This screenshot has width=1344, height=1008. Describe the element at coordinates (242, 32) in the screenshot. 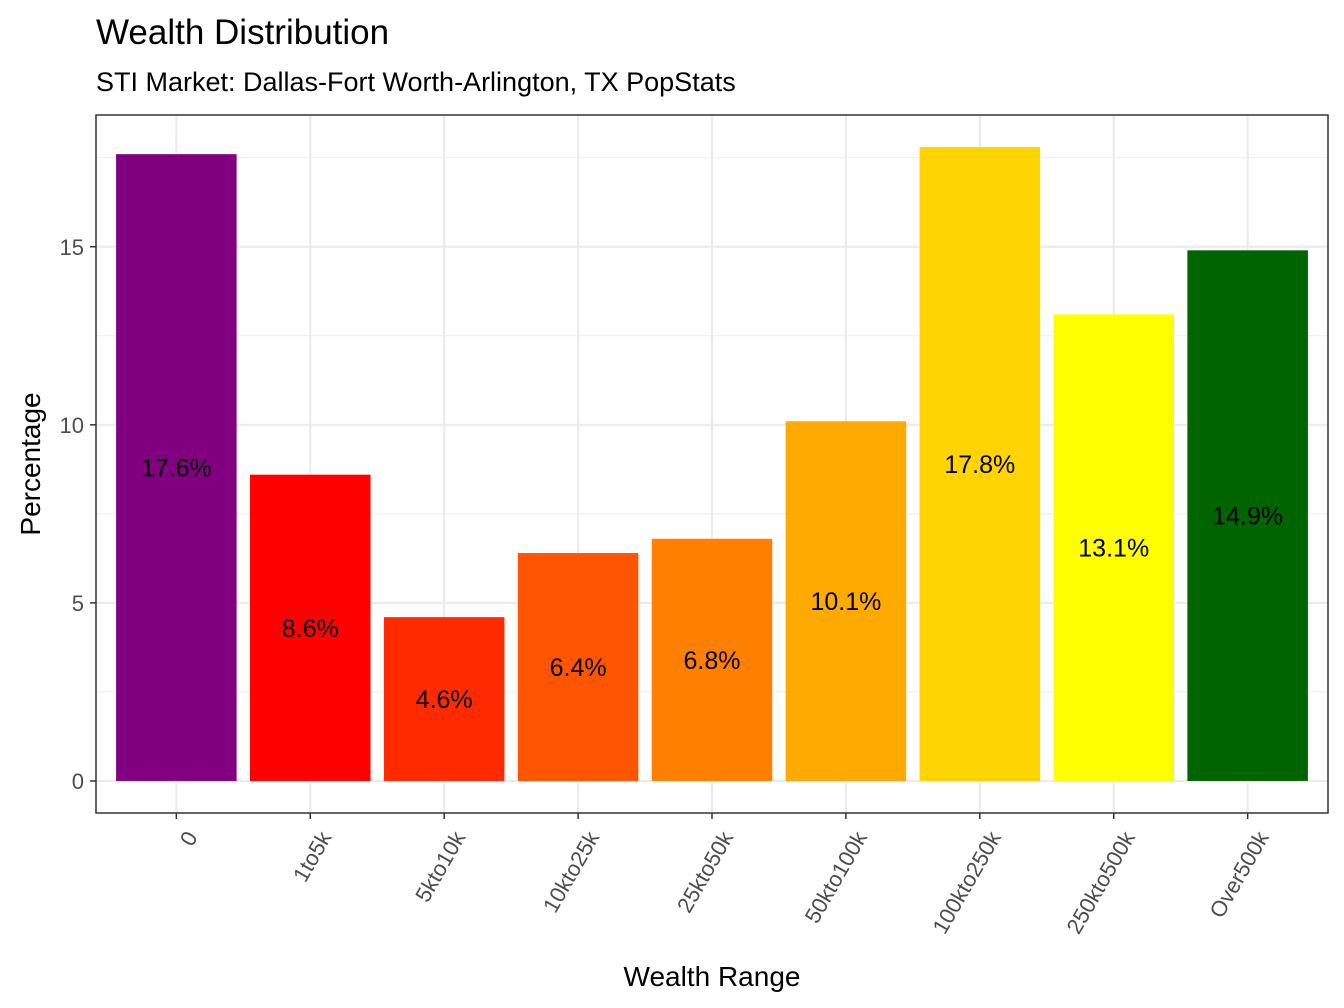

I see `chart-title: Wealth Distribution` at that location.